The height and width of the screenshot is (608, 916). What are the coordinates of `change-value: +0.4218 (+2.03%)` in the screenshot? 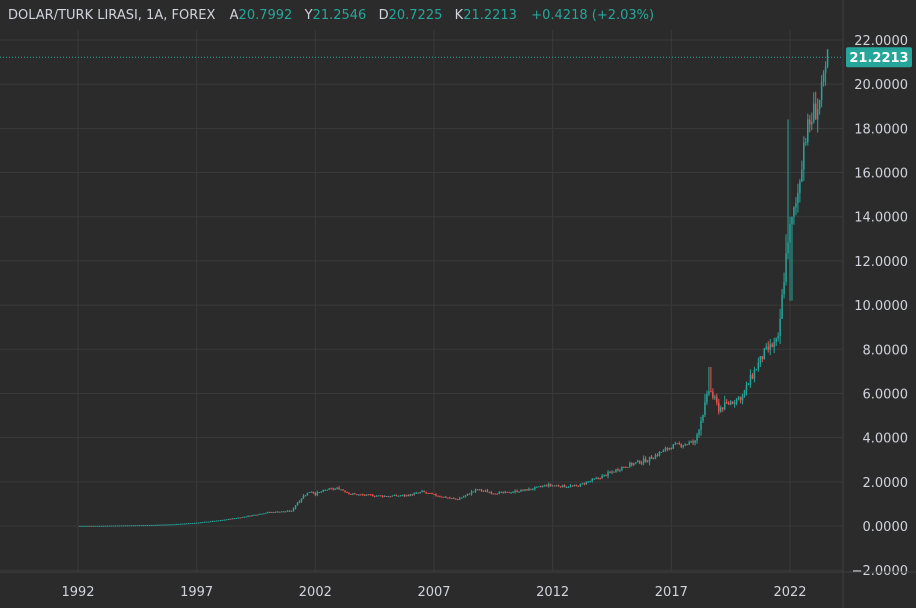 It's located at (593, 15).